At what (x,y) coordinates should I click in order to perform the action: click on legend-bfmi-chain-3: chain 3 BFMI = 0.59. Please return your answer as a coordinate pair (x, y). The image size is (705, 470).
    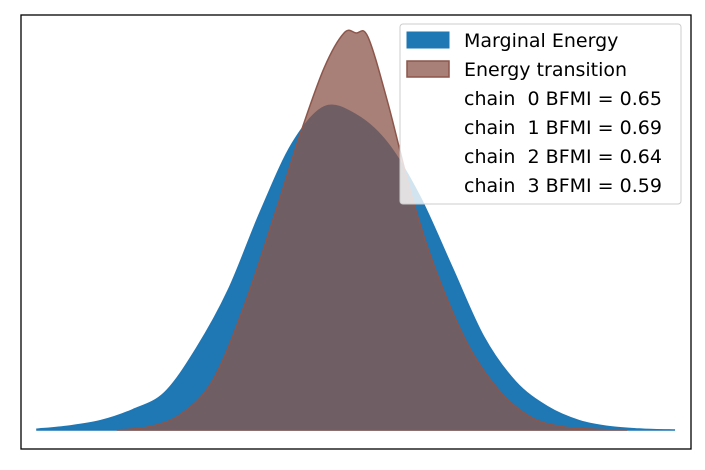
    Looking at the image, I should click on (563, 186).